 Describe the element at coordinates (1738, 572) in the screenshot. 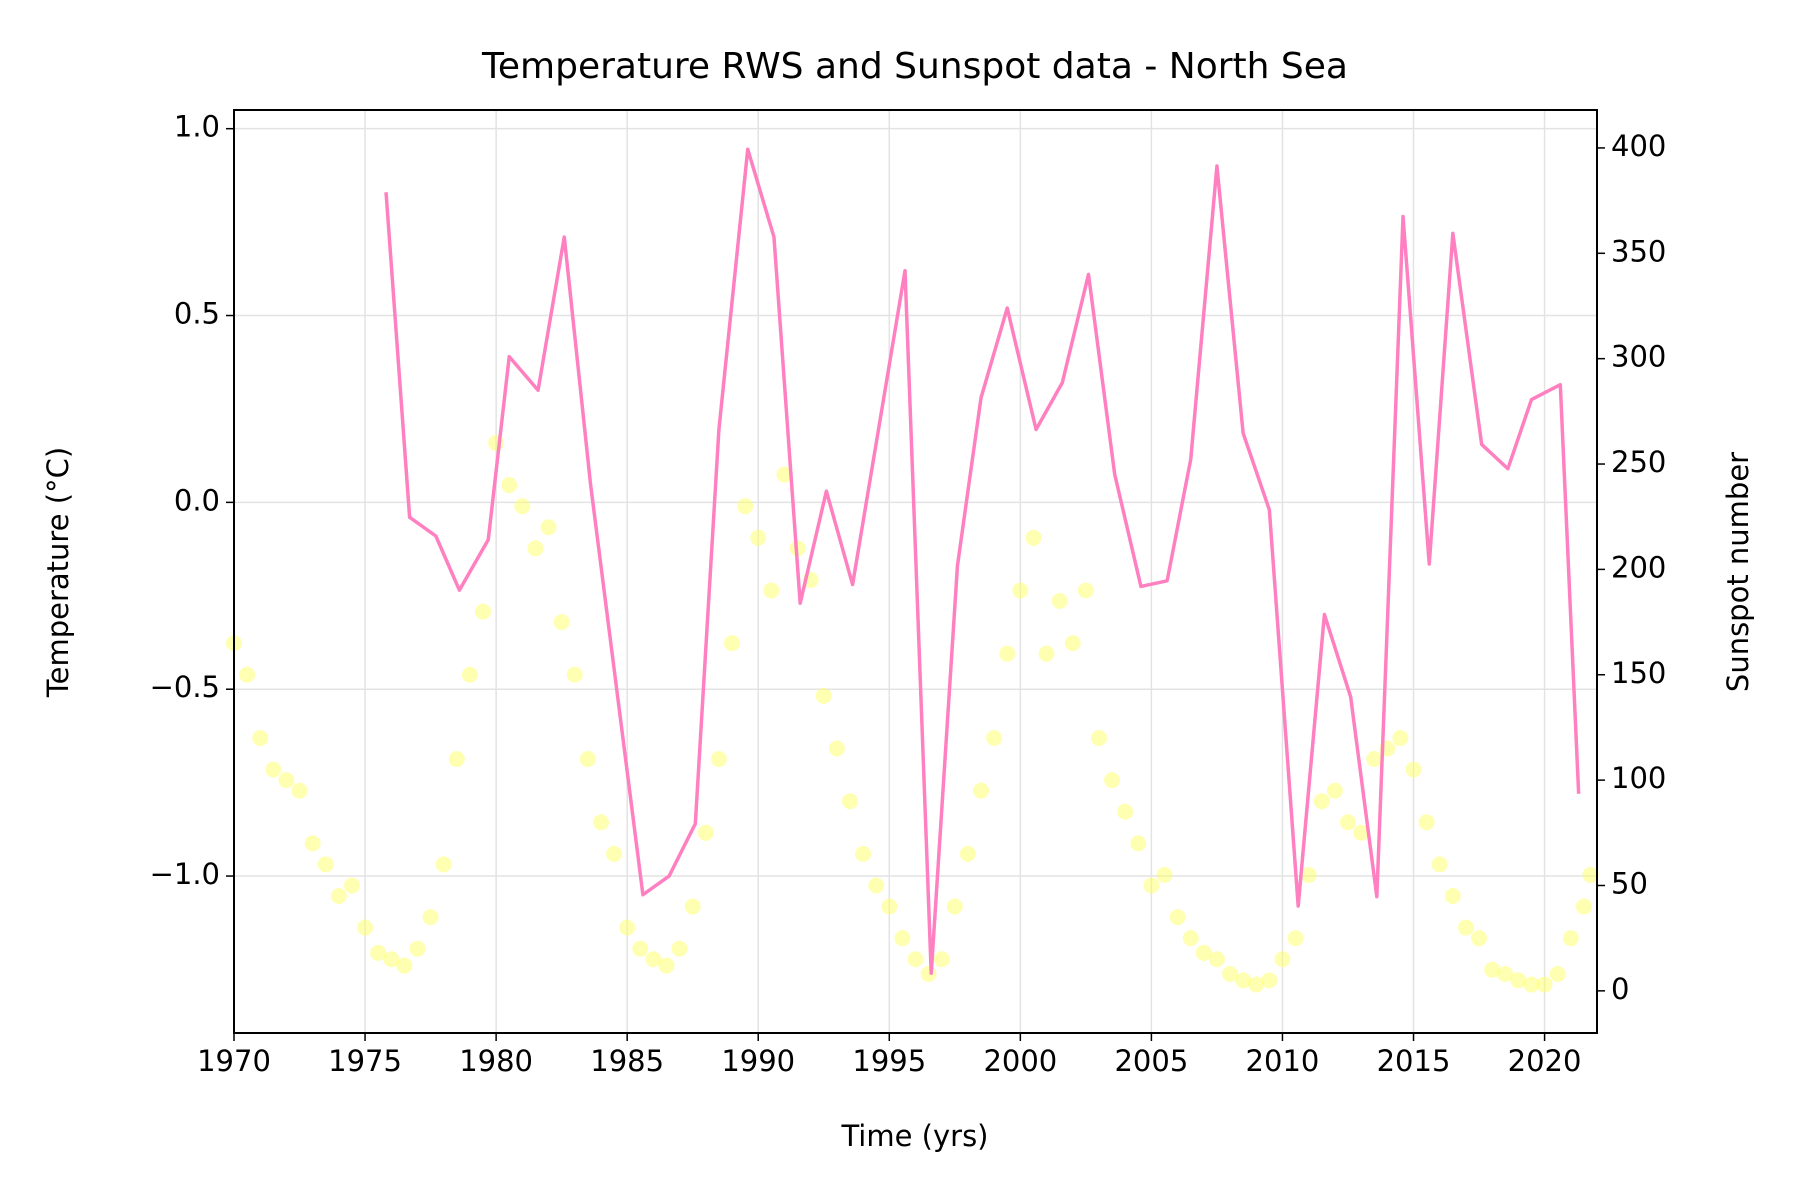

I see `y2-axis-label: Sunspot number` at that location.